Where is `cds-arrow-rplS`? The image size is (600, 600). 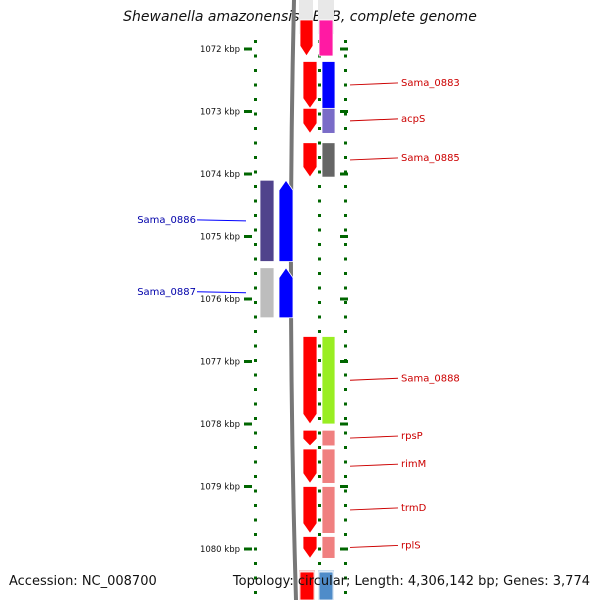 cds-arrow-rplS is located at coordinates (310, 548).